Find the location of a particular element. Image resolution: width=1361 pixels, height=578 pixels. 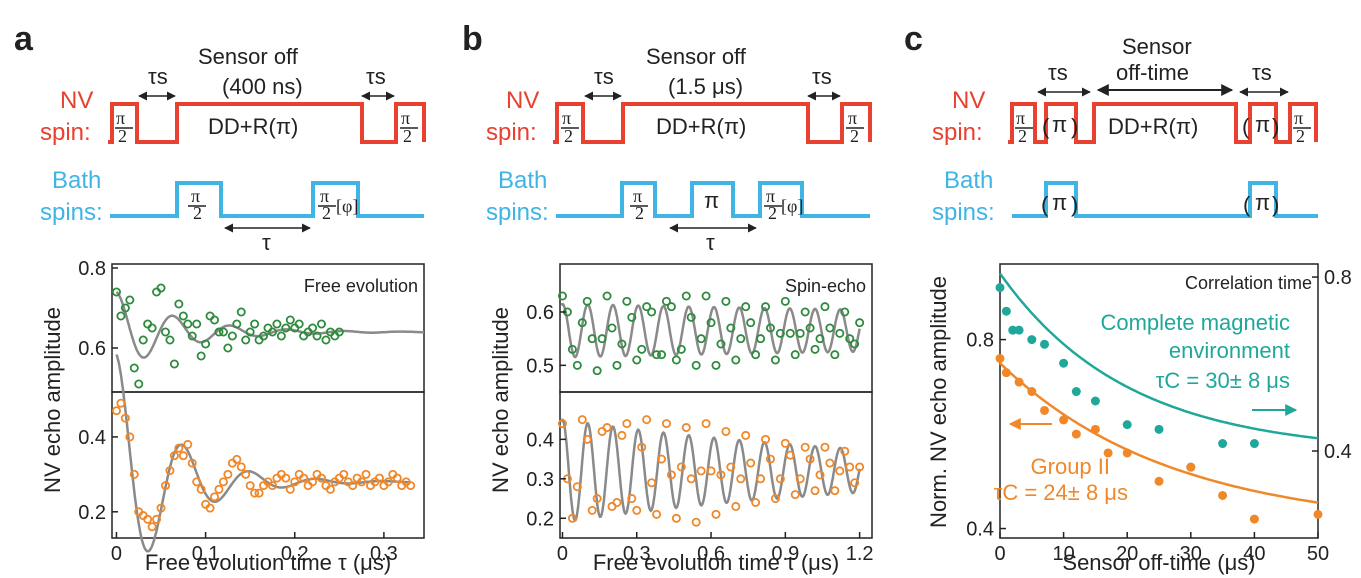

svg-text: τs is located at coordinates (1262, 72).